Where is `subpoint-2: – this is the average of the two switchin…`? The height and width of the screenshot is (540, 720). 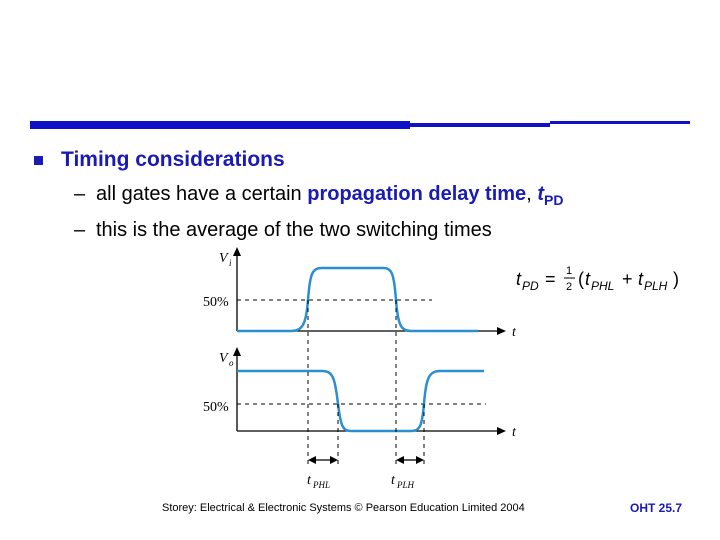
subpoint-2: – this is the average of the two switchin… is located at coordinates (283, 230).